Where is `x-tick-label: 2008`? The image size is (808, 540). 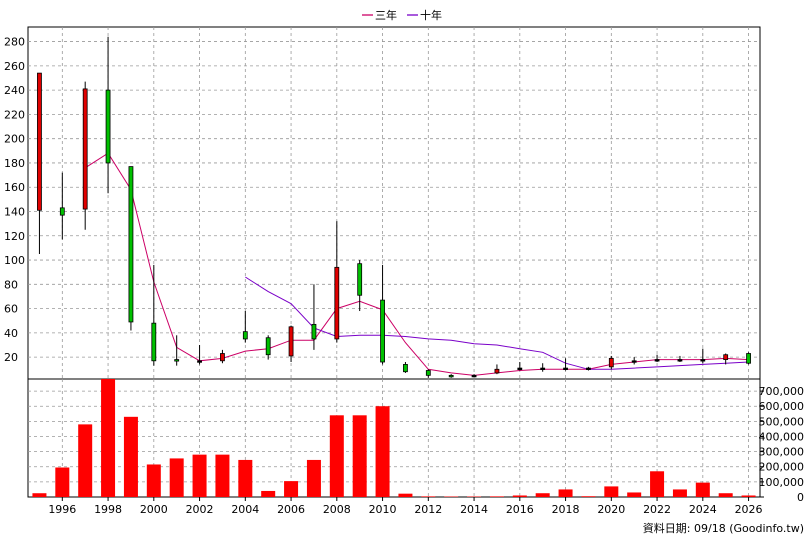
x-tick-label: 2008 is located at coordinates (337, 509).